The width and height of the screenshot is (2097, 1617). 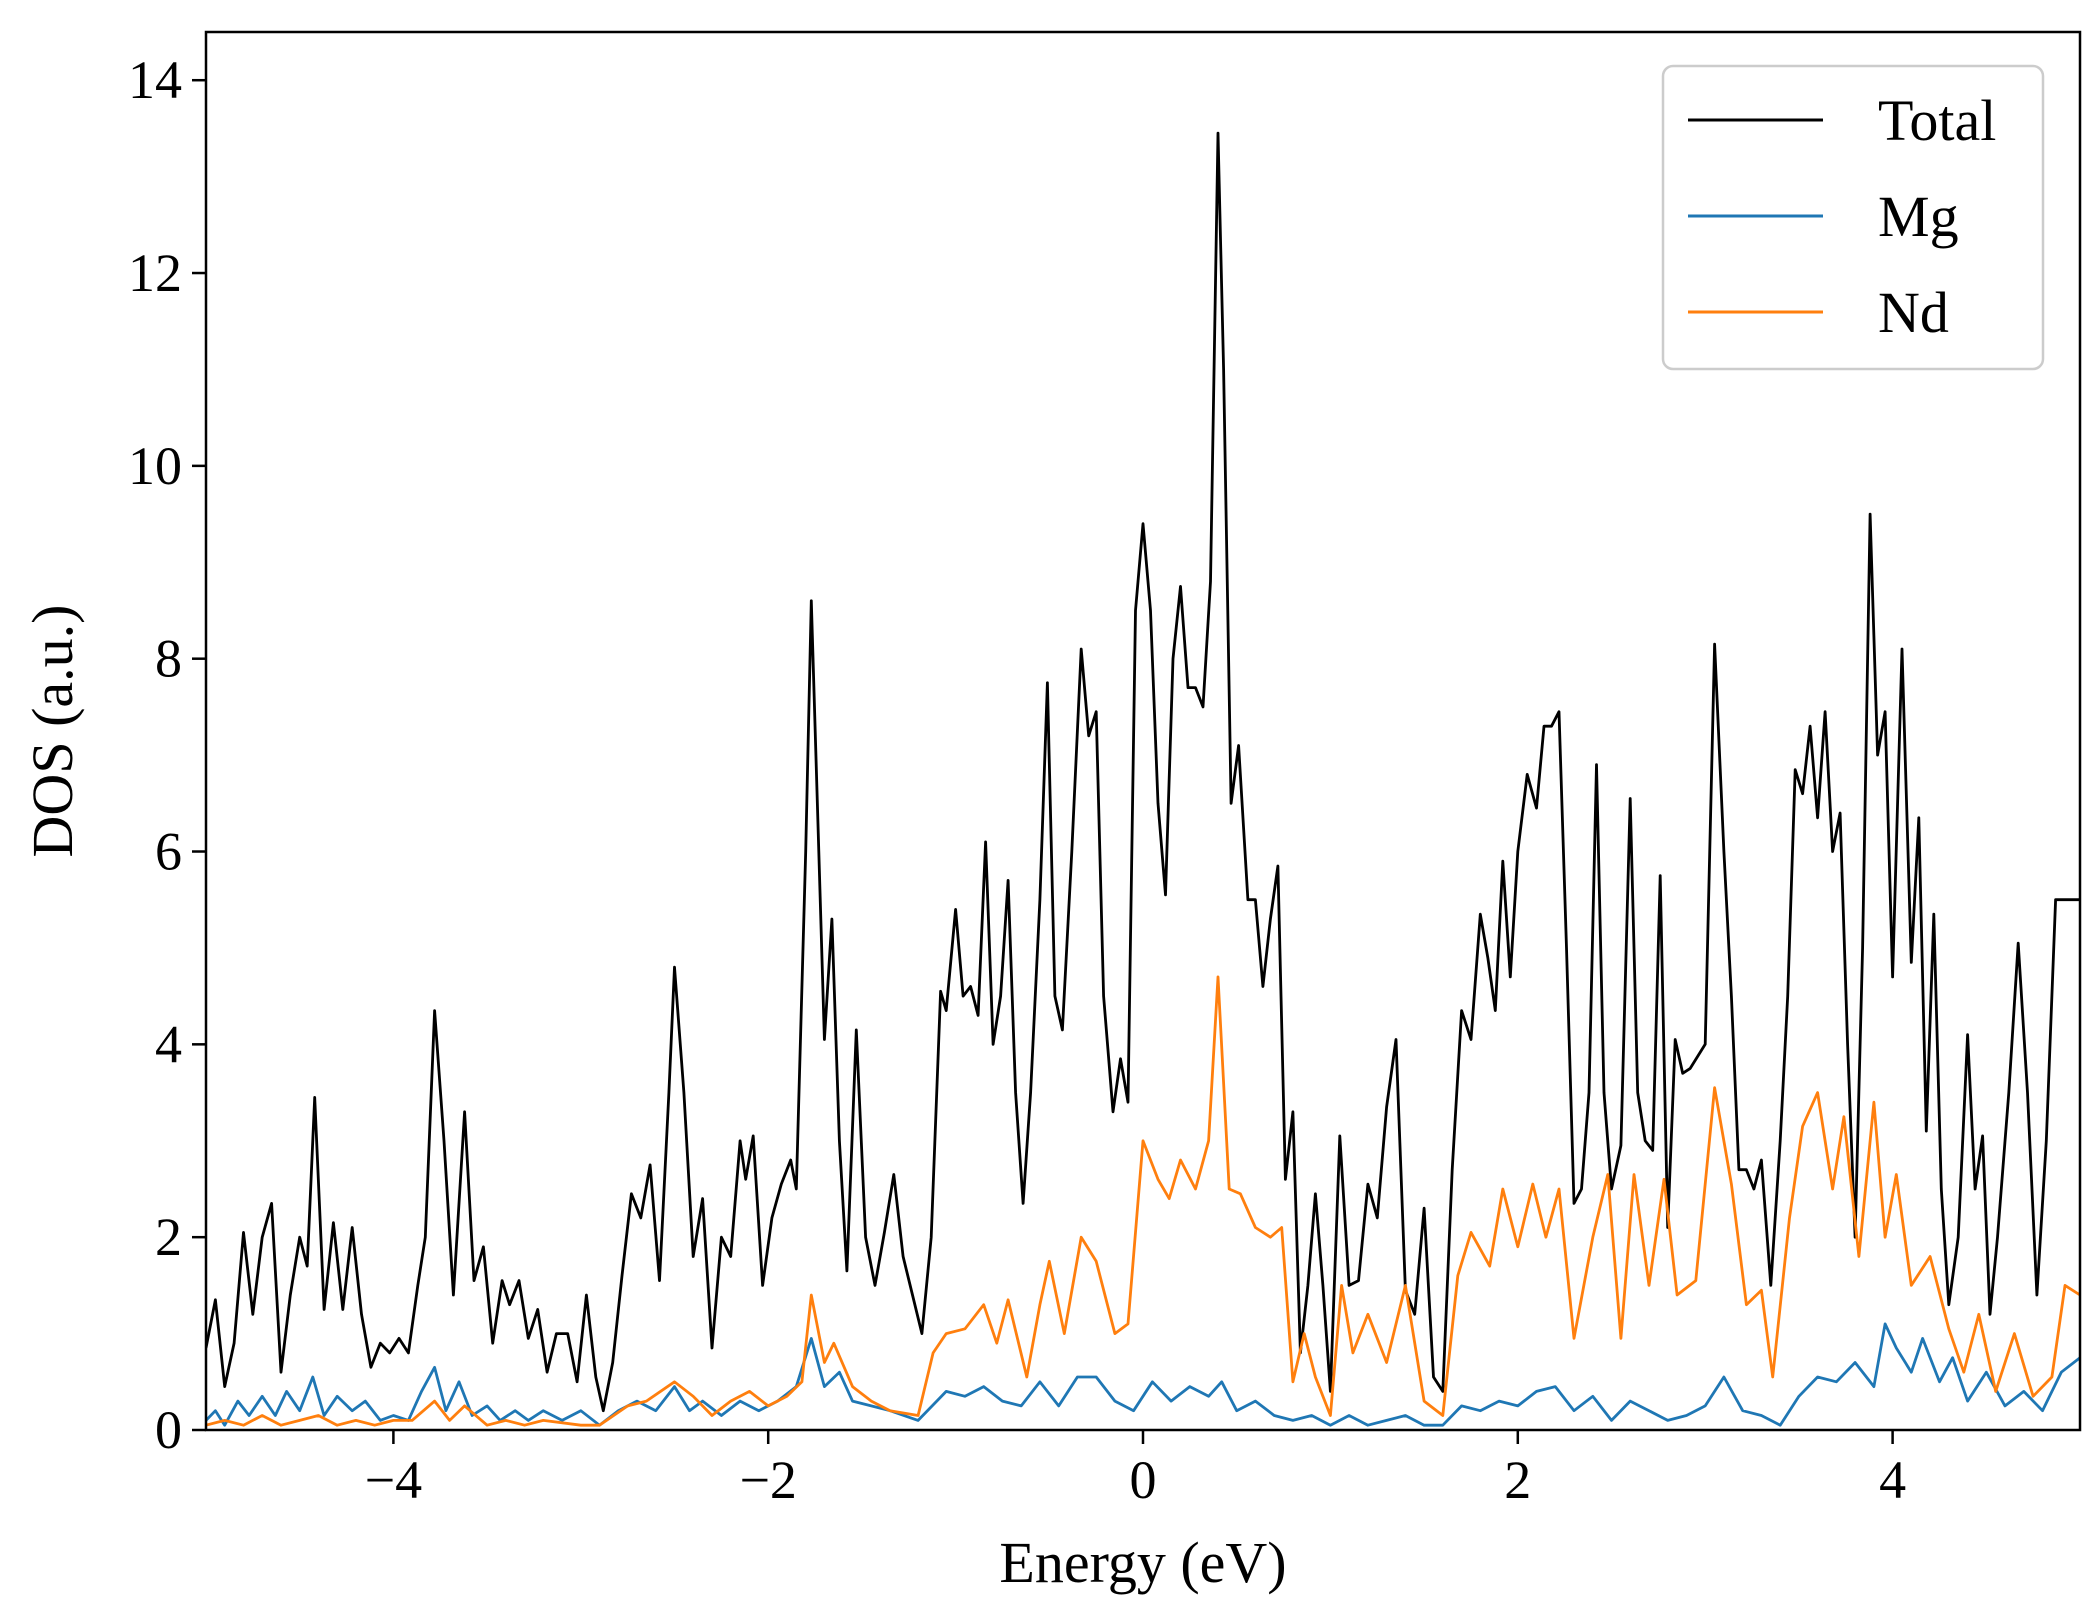 I want to click on x-tick-label: 4, so click(x=1892, y=1480).